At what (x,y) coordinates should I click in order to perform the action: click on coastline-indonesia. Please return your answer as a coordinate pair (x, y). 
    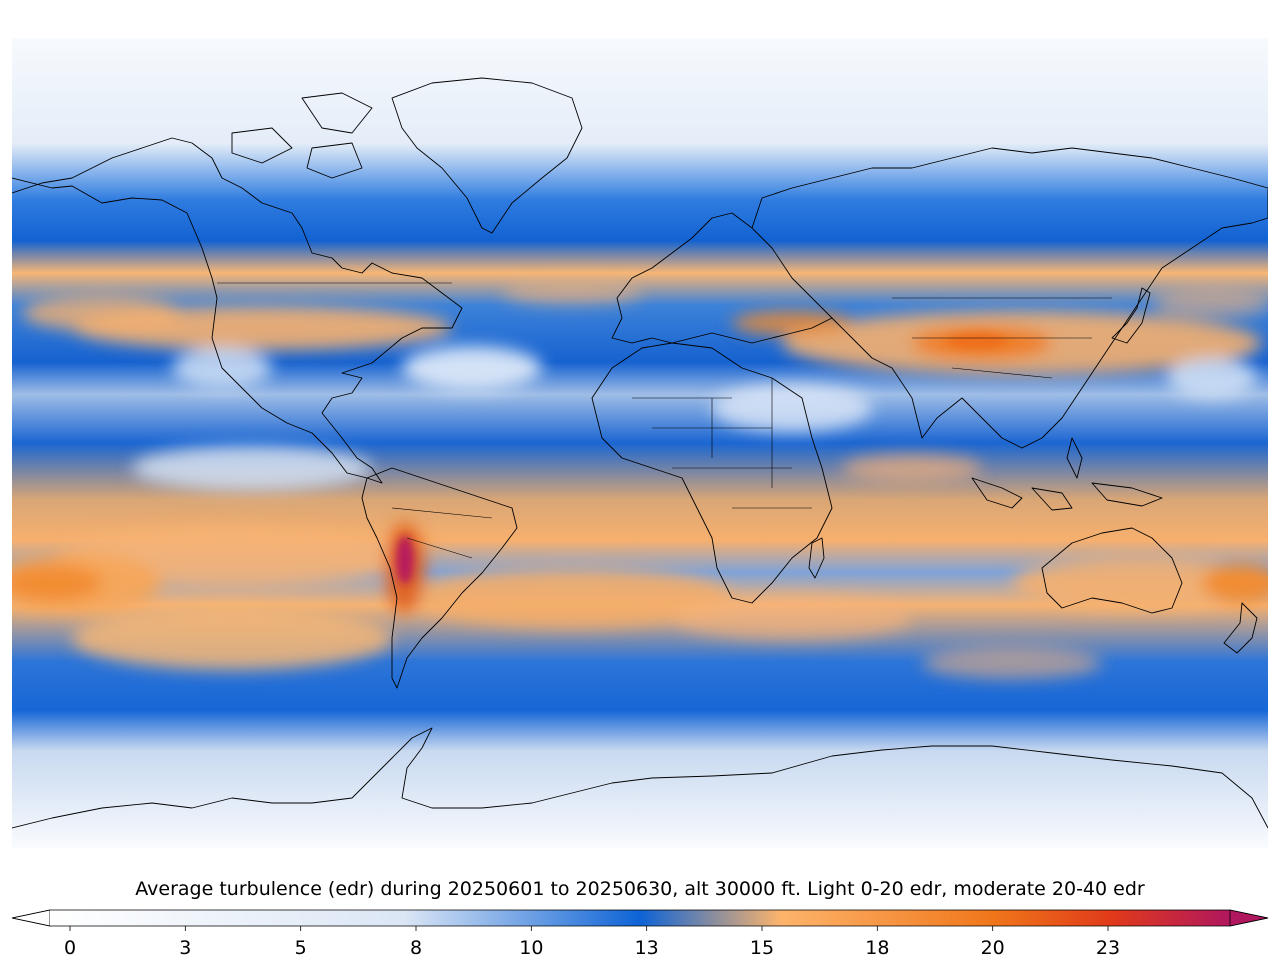
    Looking at the image, I should click on (1067, 474).